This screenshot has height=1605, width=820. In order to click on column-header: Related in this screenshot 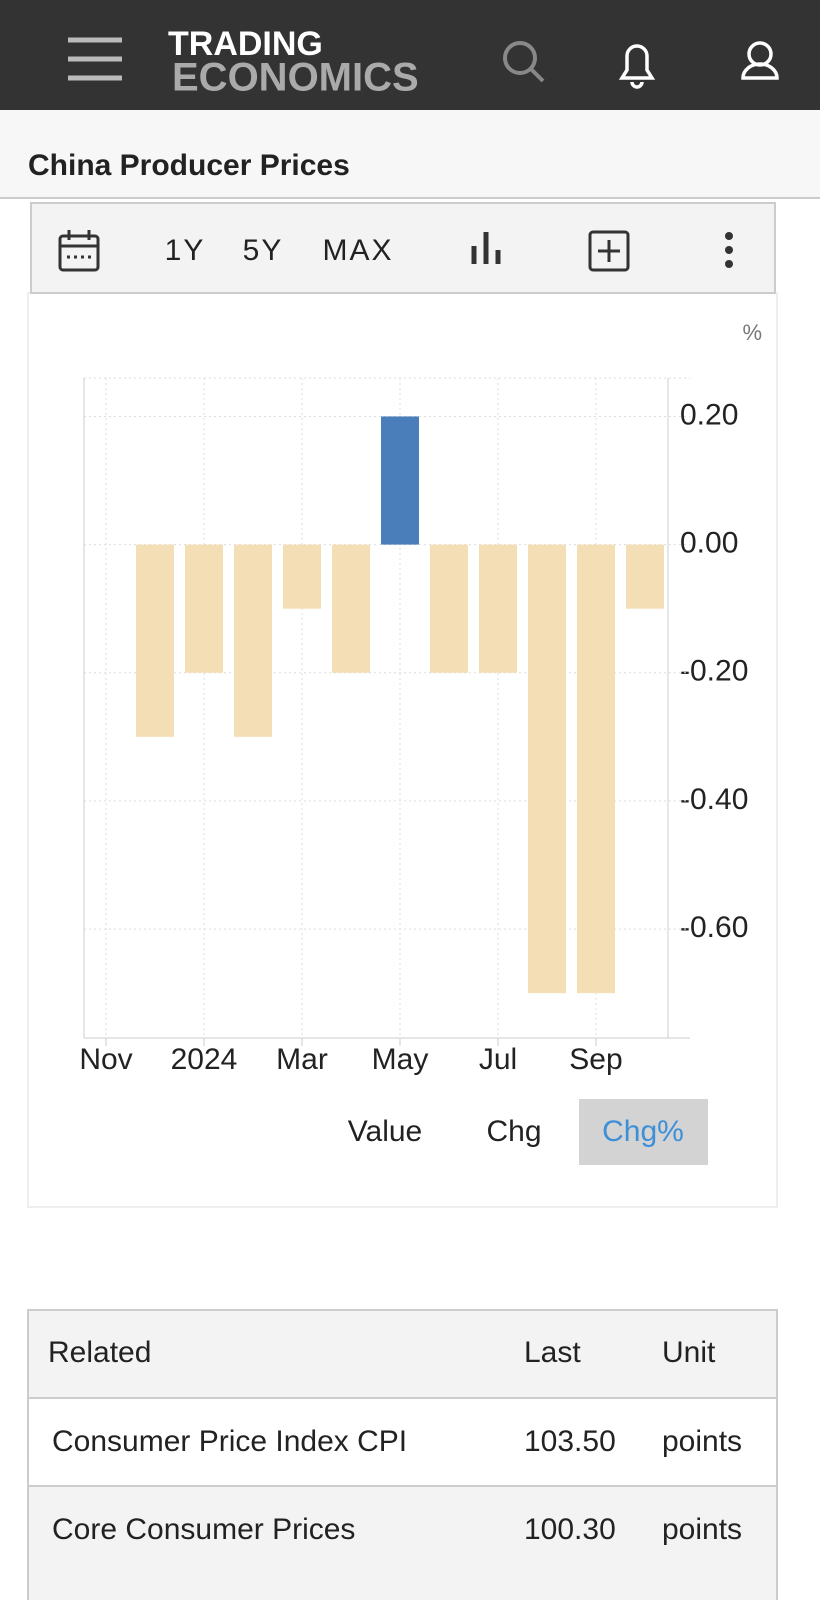, I will do `click(99, 1352)`.